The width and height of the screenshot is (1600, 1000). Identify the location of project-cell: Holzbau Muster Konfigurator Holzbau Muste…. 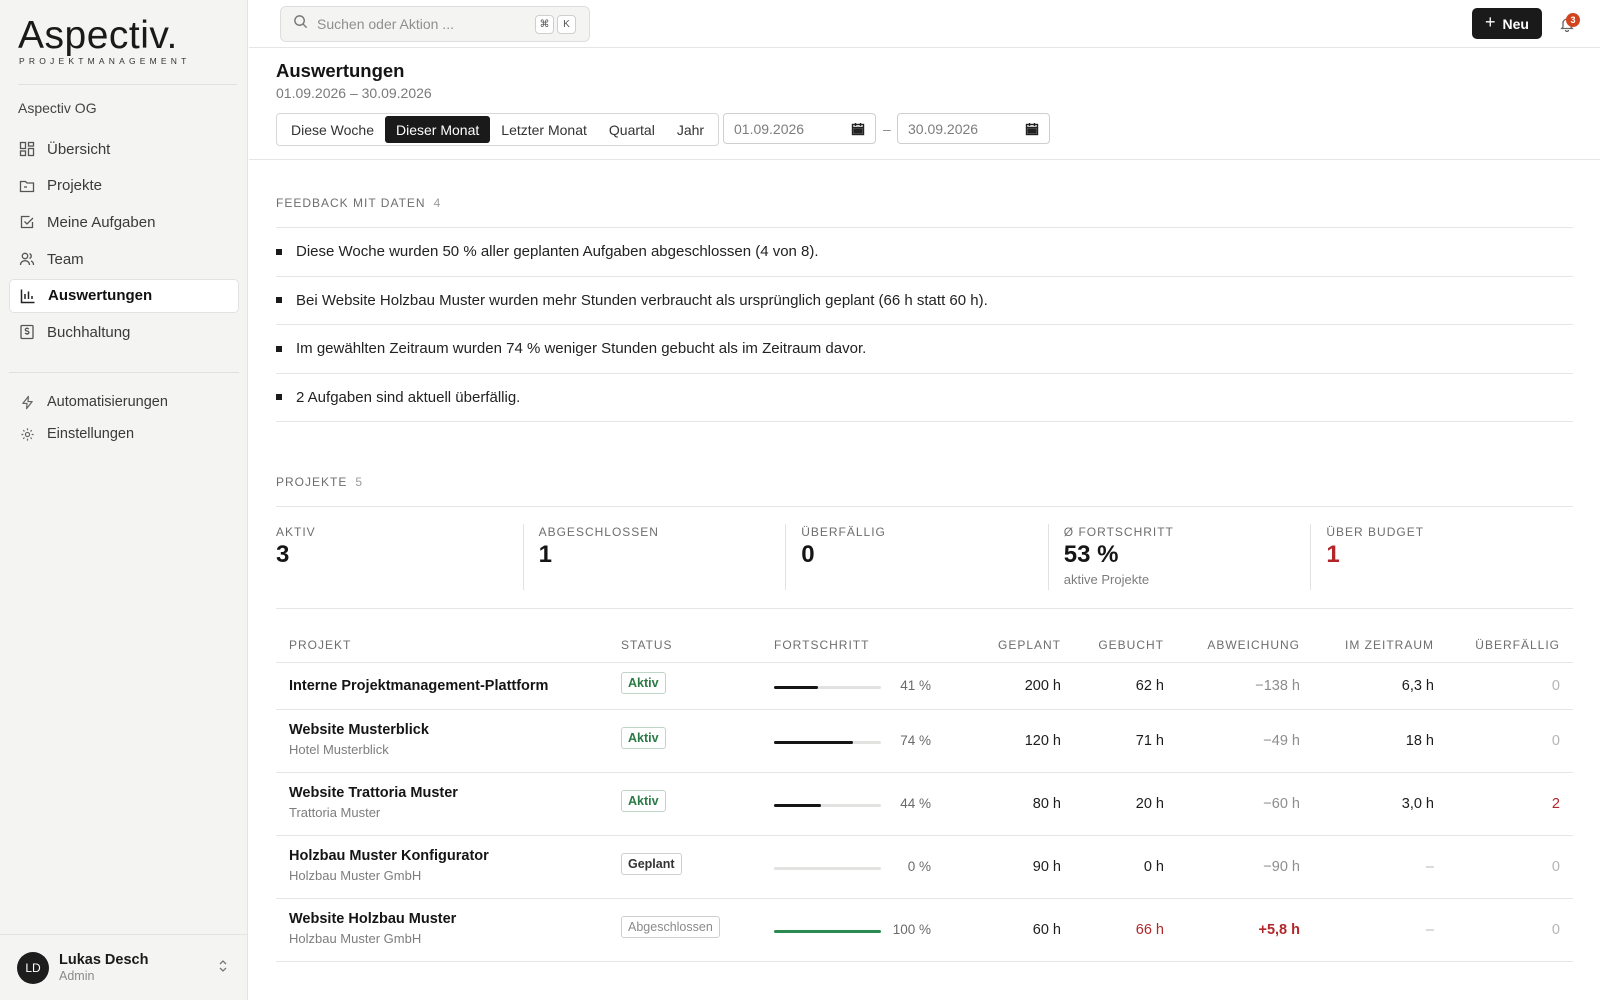
(389, 865).